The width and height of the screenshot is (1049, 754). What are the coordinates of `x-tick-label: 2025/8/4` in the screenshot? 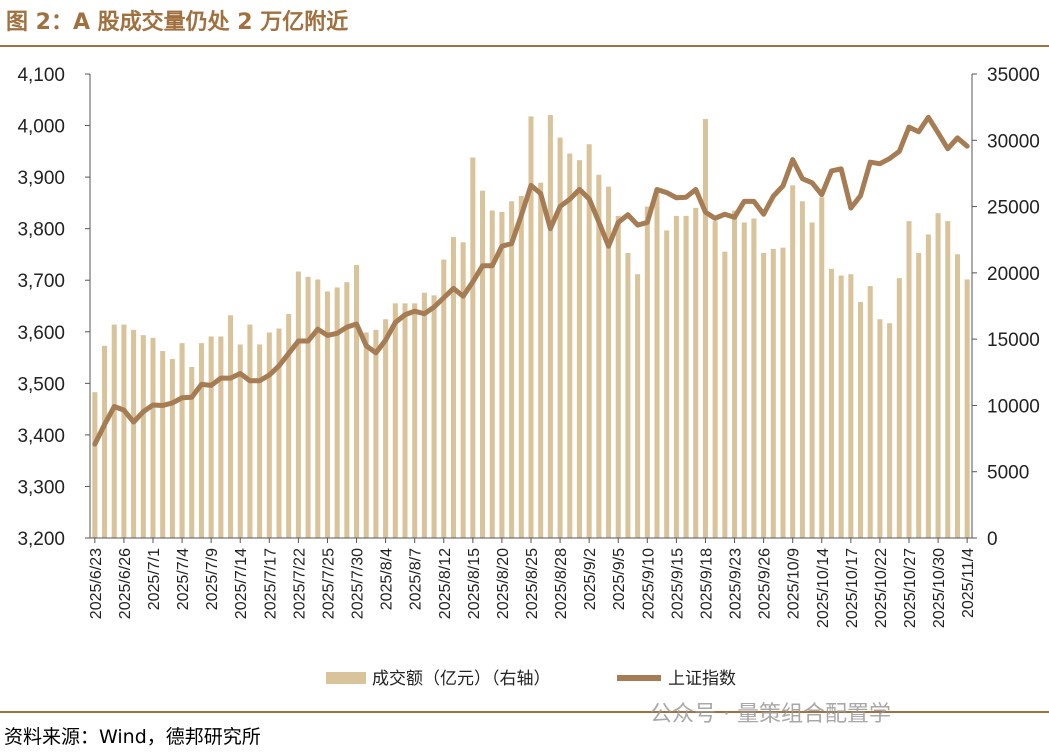 It's located at (387, 579).